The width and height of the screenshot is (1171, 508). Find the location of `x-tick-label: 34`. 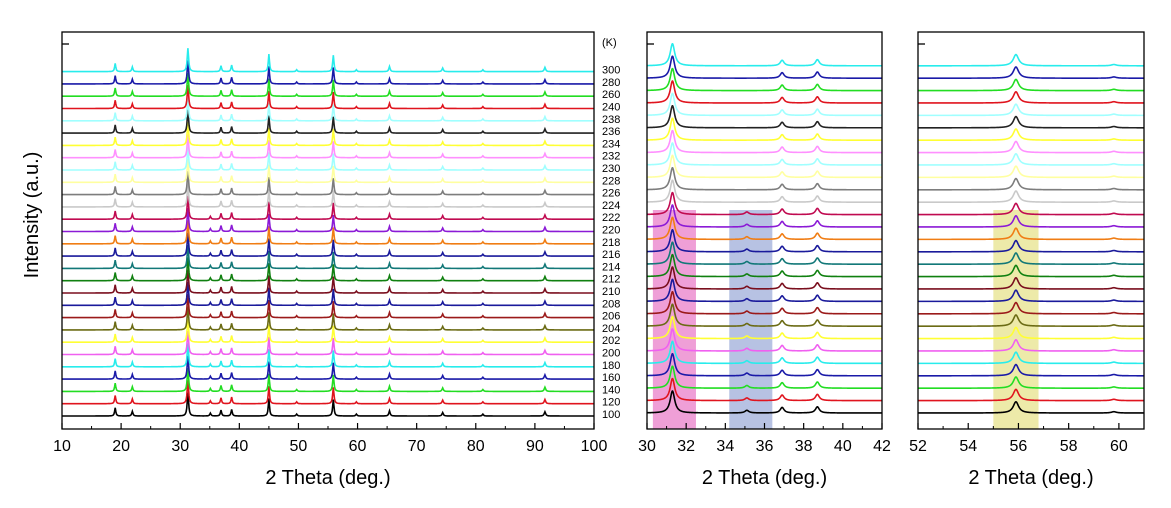

x-tick-label: 34 is located at coordinates (725, 446).